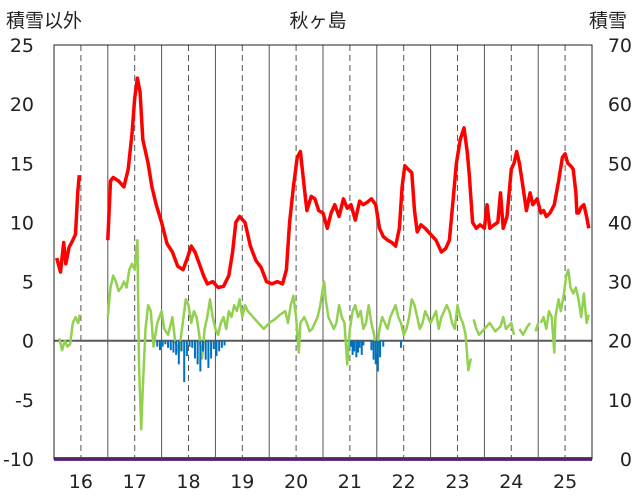  Describe the element at coordinates (620, 105) in the screenshot. I see `right-tick-label: 60` at that location.